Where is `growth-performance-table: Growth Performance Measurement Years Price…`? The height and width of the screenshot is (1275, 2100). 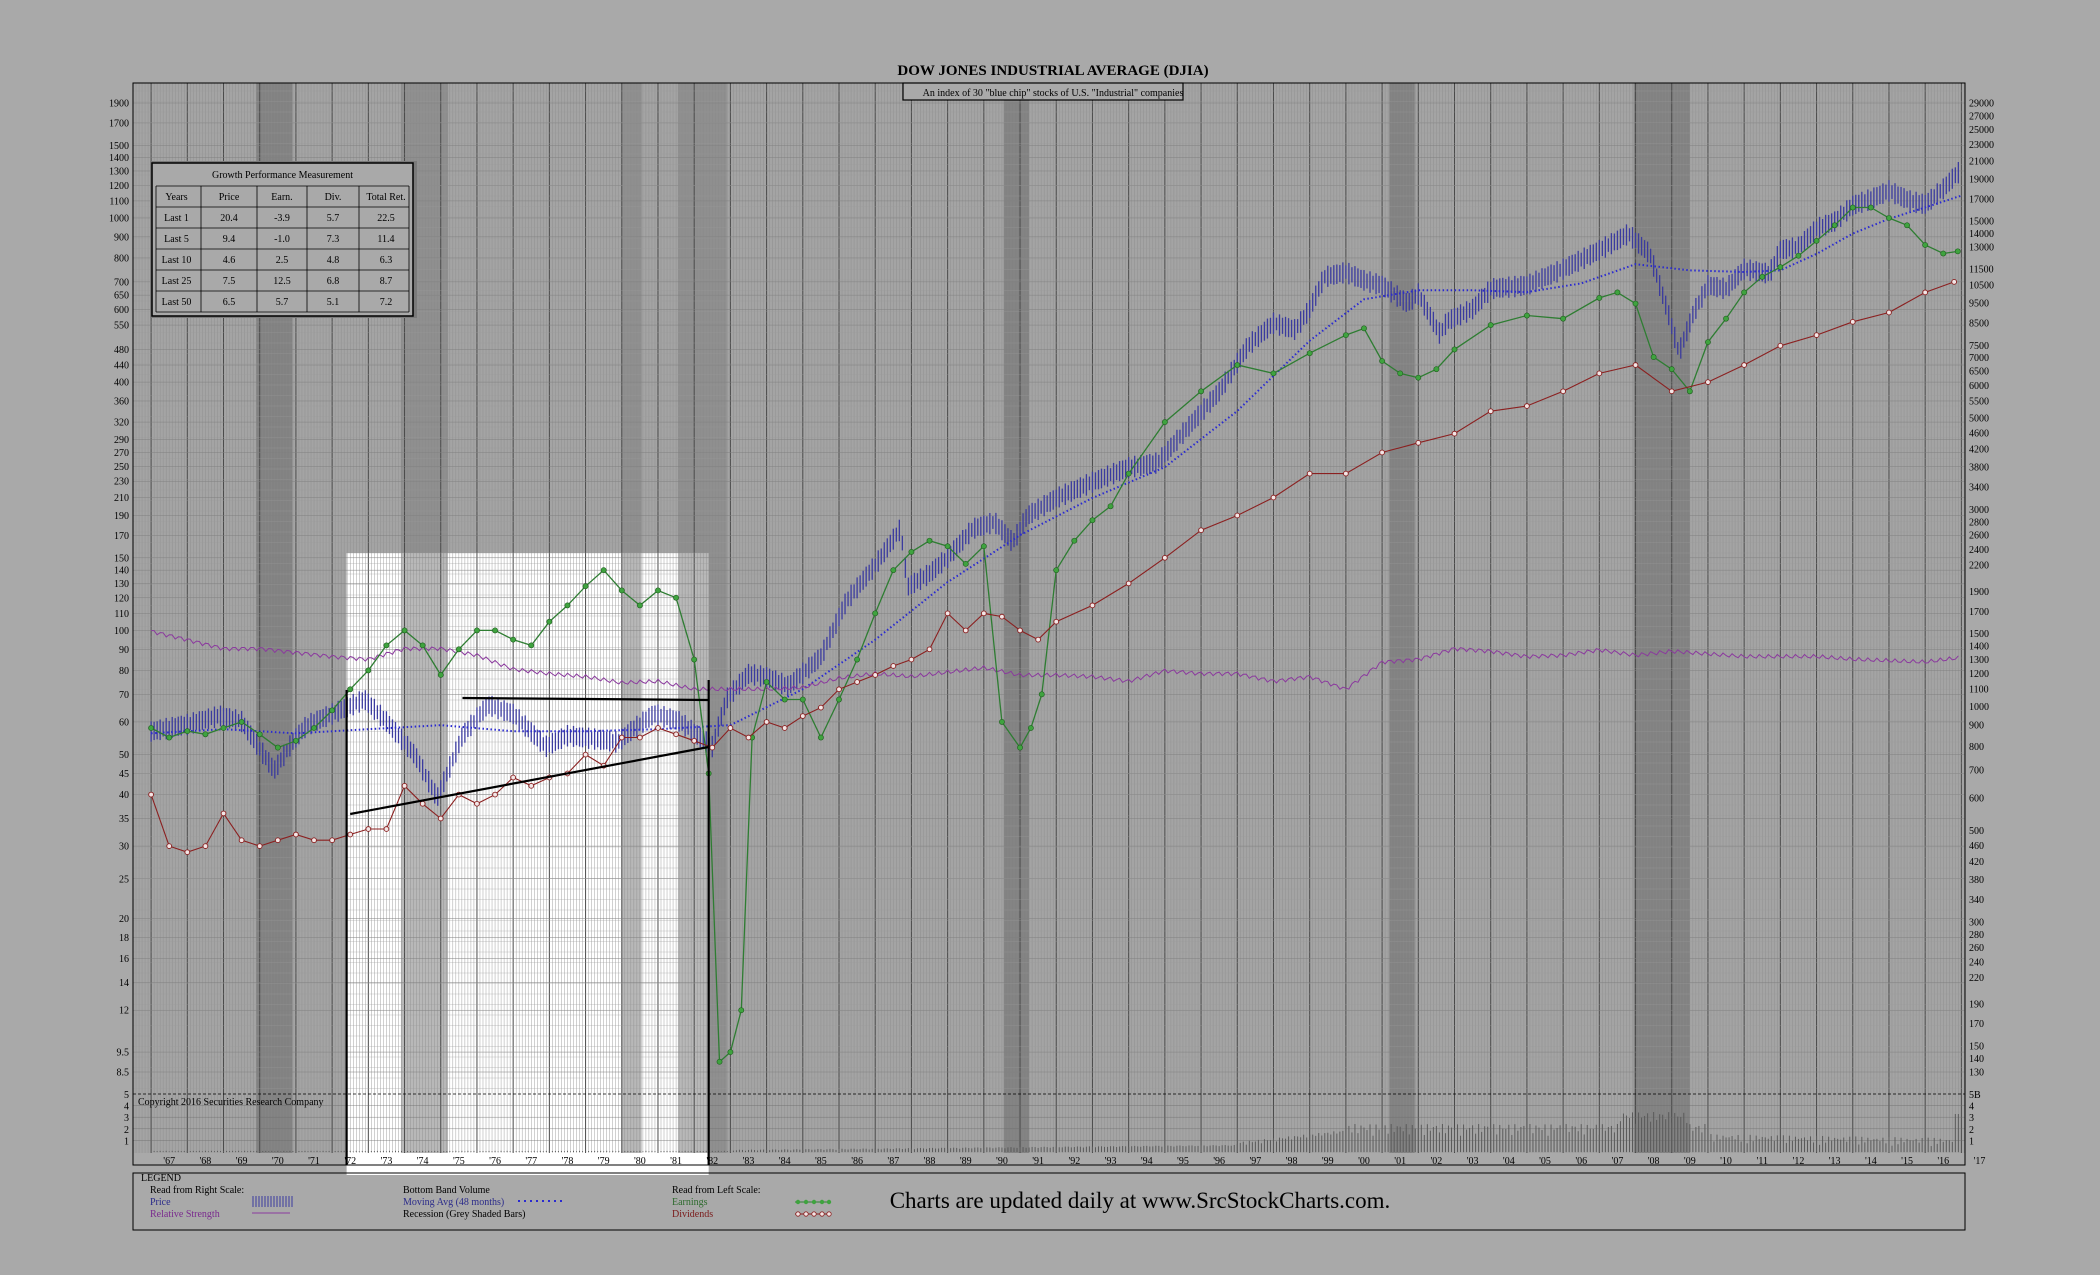 growth-performance-table: Growth Performance Measurement Years Price… is located at coordinates (283, 239).